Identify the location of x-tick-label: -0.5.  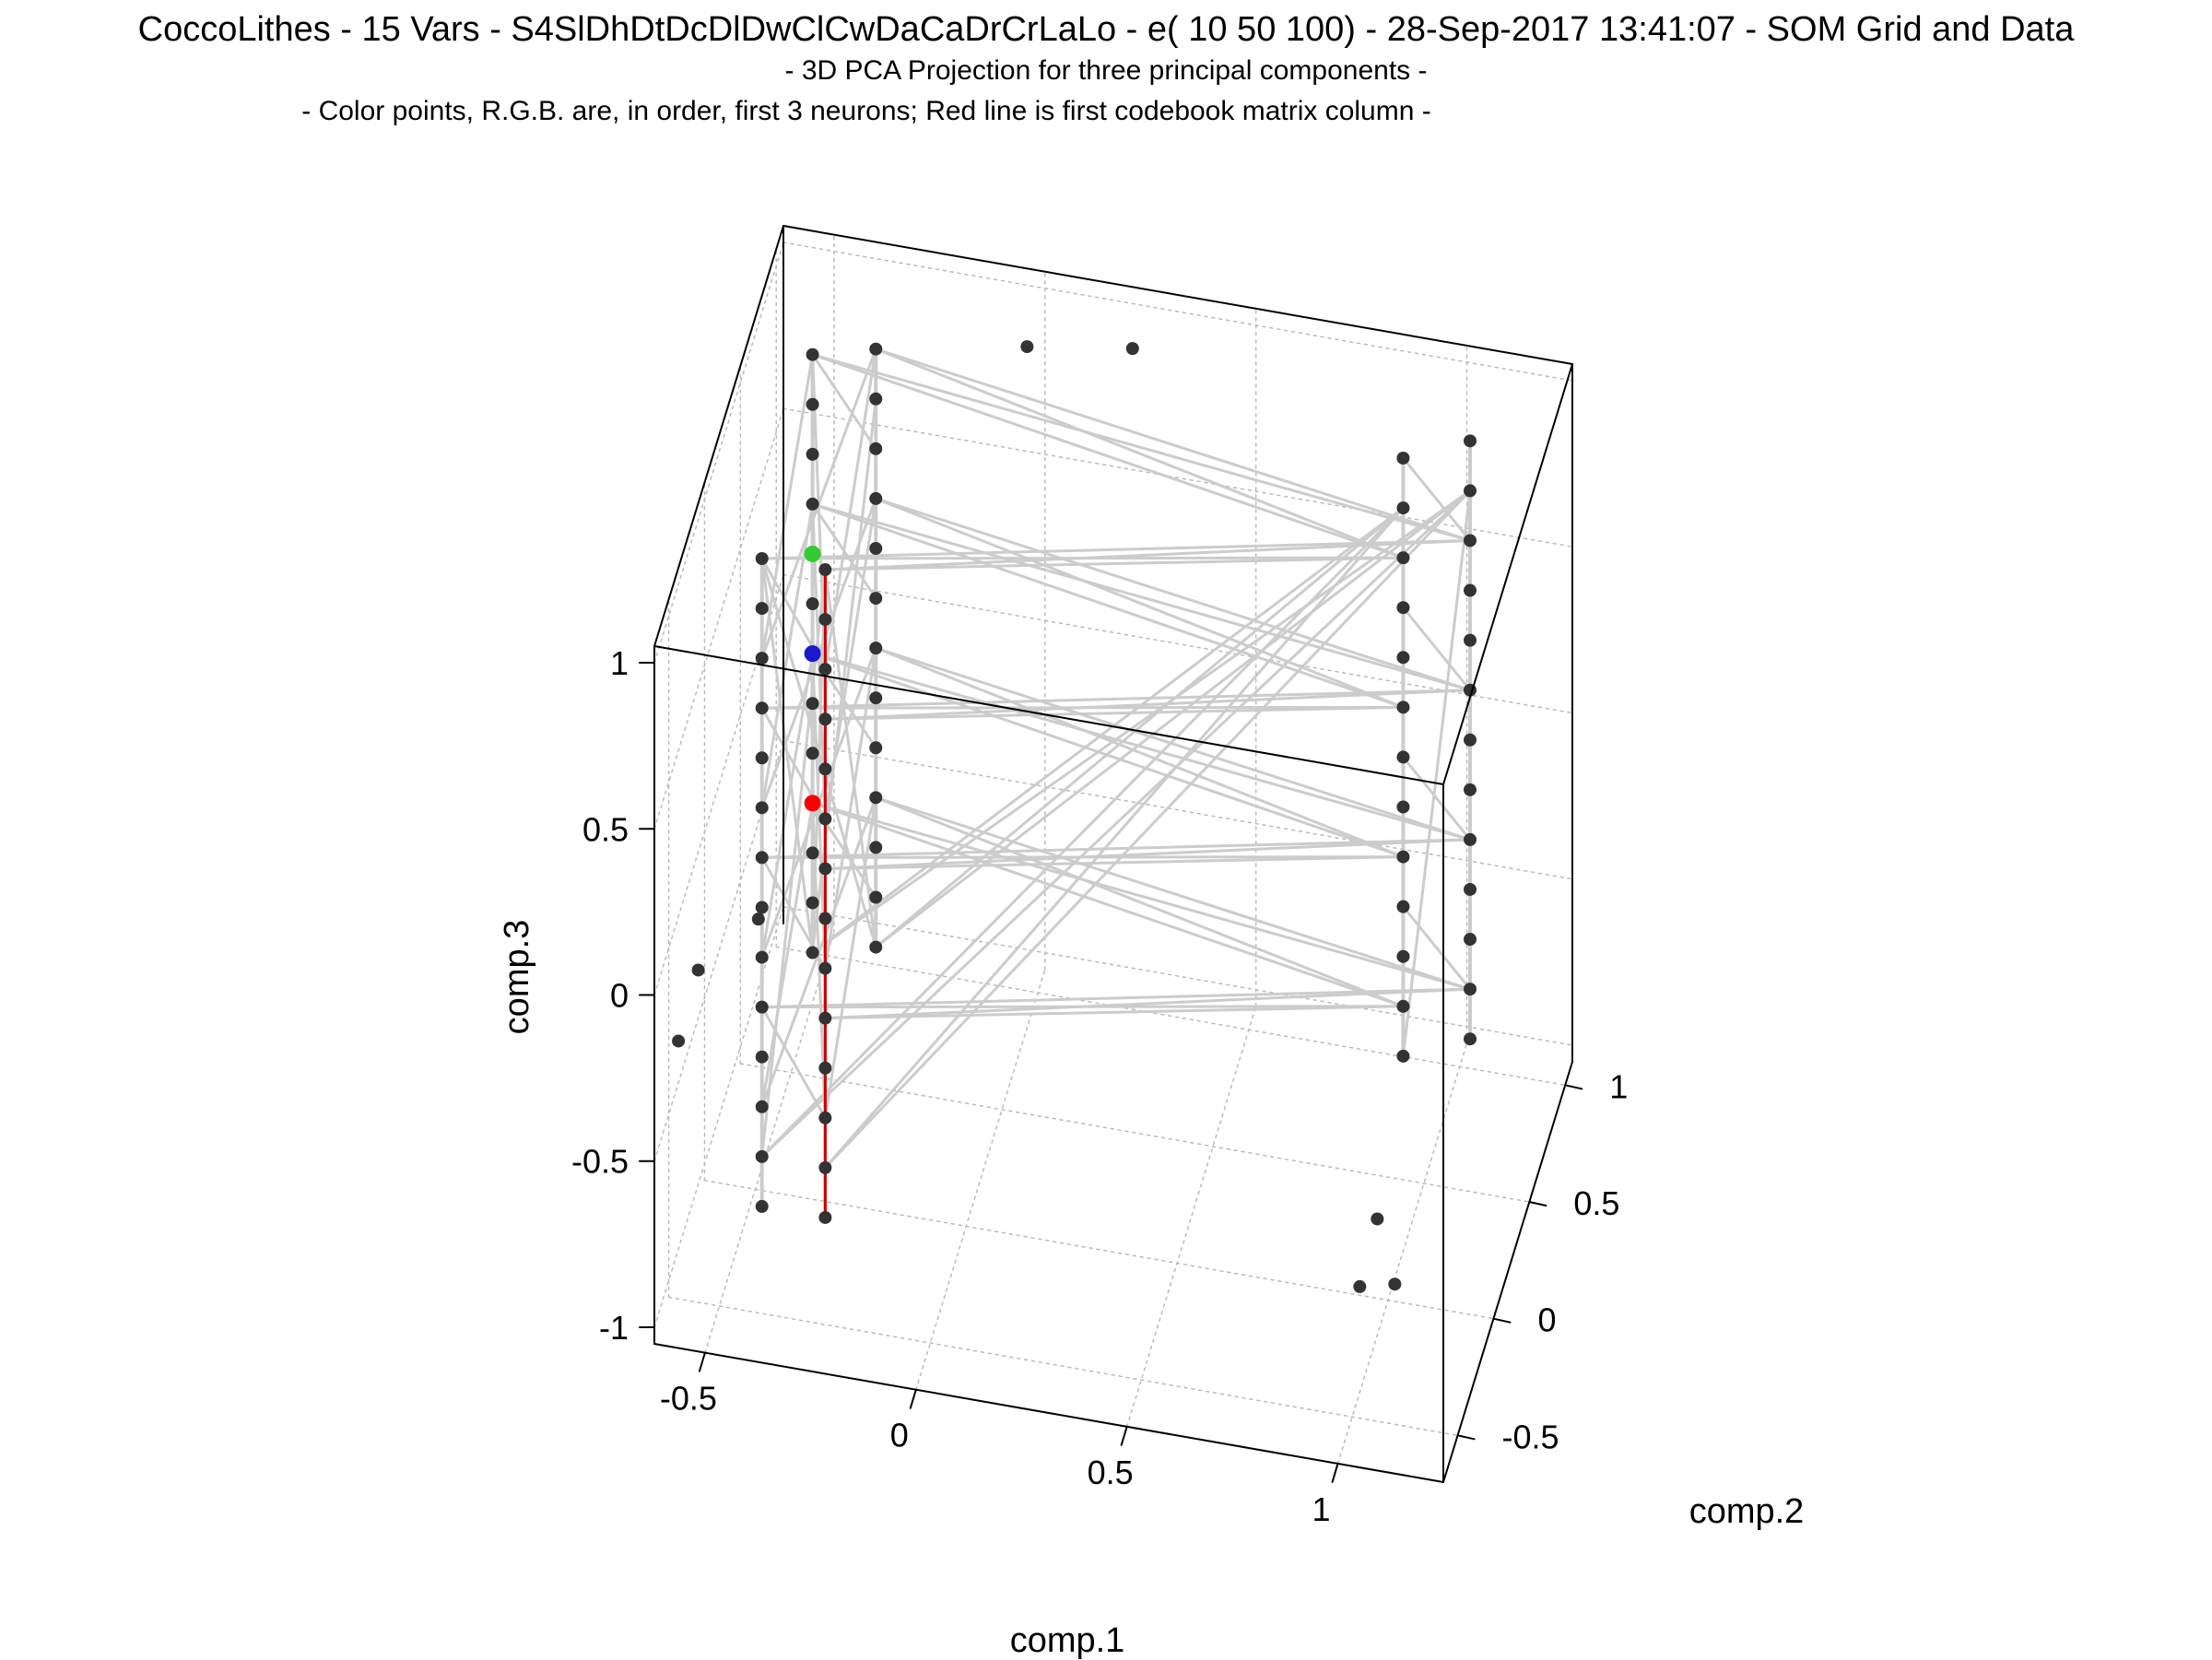
(688, 1399).